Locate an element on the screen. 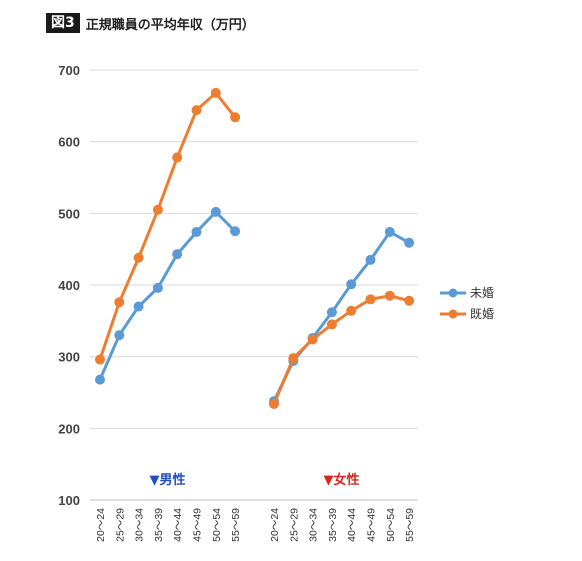 The image size is (582, 561). series-line-未婚 is located at coordinates (167, 295).